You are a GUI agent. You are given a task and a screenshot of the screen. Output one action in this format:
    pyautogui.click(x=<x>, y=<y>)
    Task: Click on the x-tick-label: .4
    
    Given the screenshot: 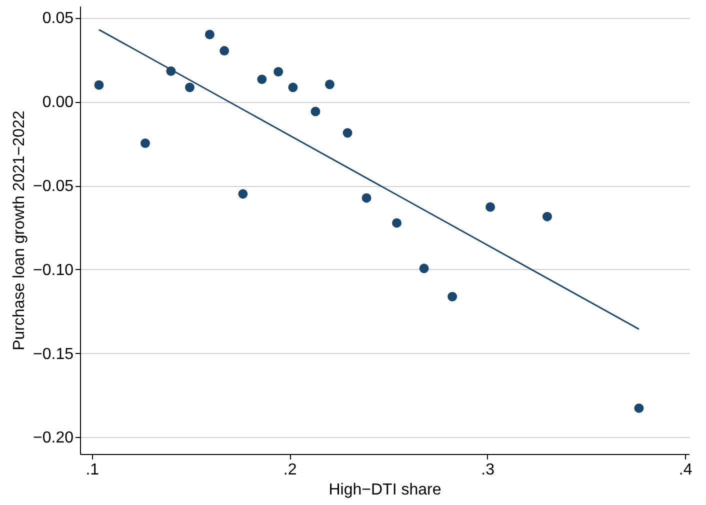 What is the action you would take?
    pyautogui.click(x=685, y=470)
    